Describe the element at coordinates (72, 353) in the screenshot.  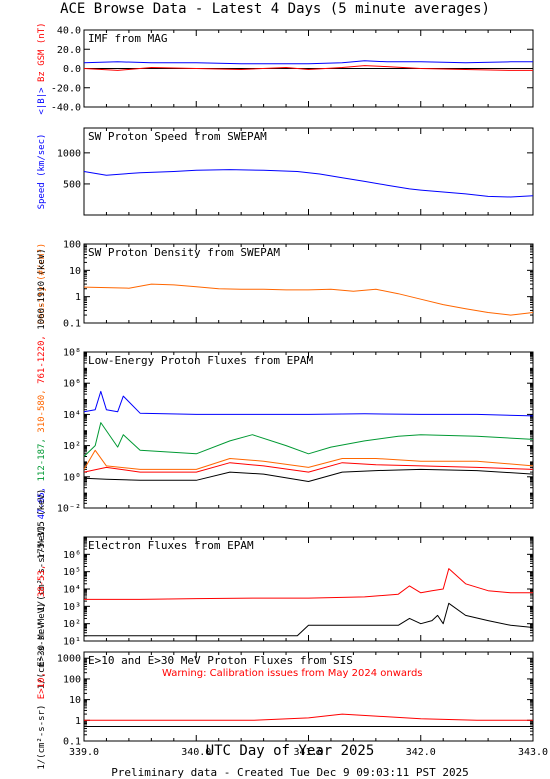
I see `y-tick-label: 10⁸` at that location.